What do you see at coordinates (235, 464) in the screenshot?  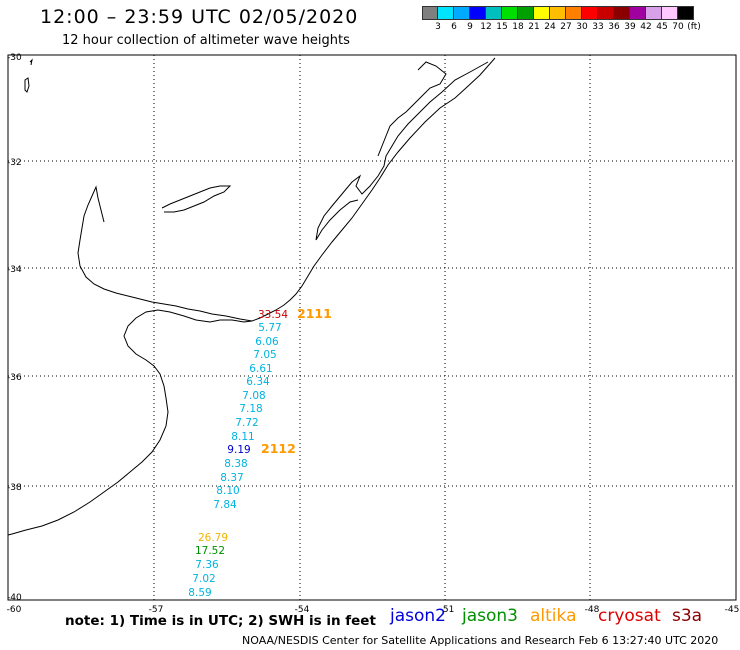 I see `swh-observation: 8.38` at bounding box center [235, 464].